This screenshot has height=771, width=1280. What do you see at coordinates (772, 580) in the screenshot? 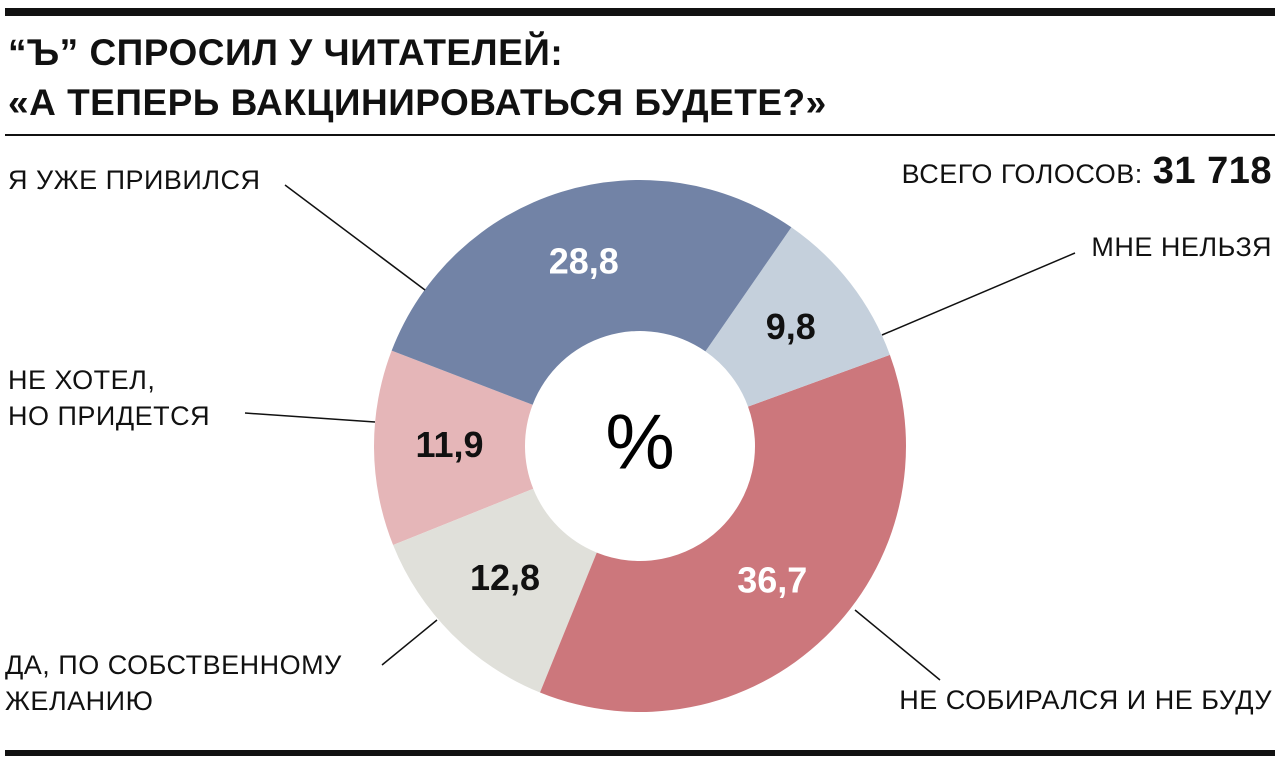
I see `value-label: 36,7` at bounding box center [772, 580].